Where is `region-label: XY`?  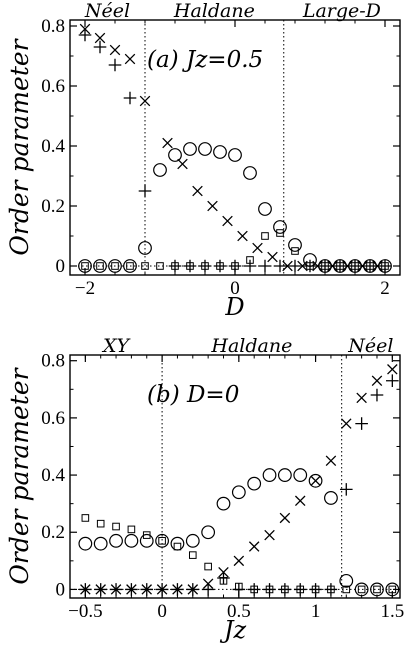 region-label: XY is located at coordinates (116, 346).